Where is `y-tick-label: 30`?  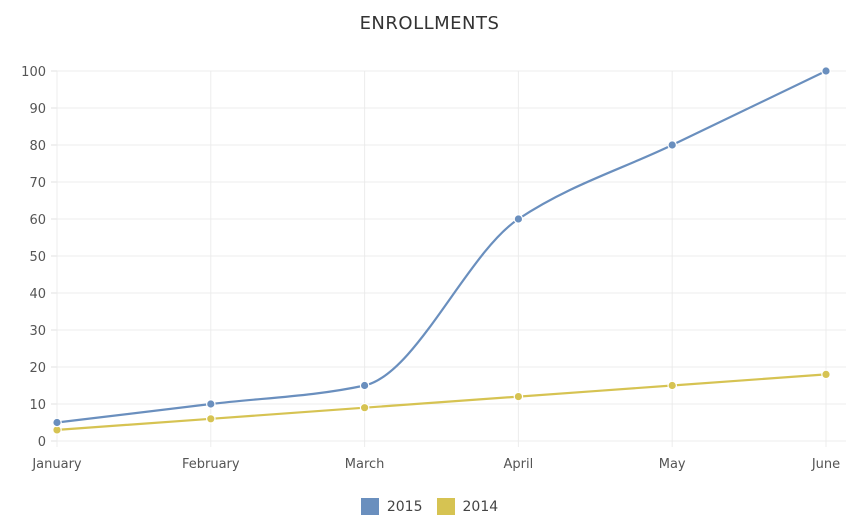
y-tick-label: 30 is located at coordinates (37, 331).